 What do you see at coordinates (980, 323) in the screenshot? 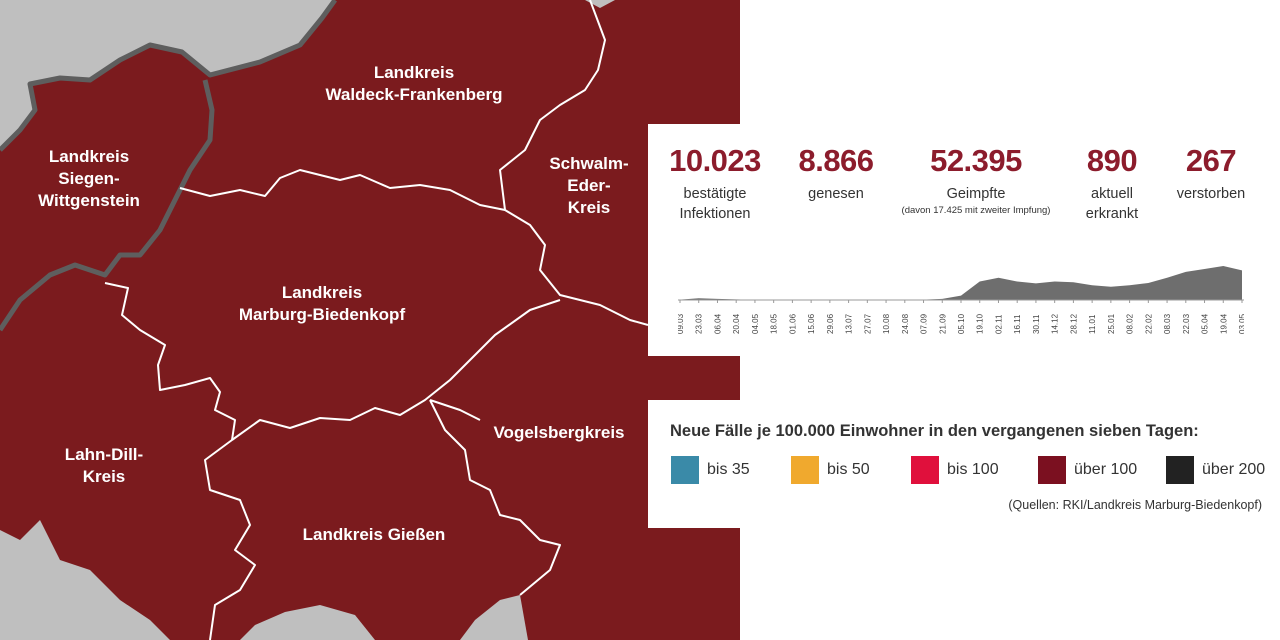
I see `timeline-date-label: 19.10` at bounding box center [980, 323].